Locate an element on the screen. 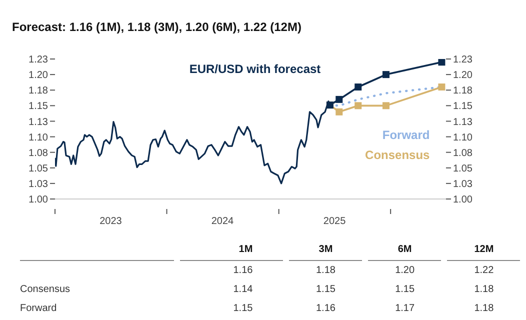  category-label: 6M is located at coordinates (404, 249).